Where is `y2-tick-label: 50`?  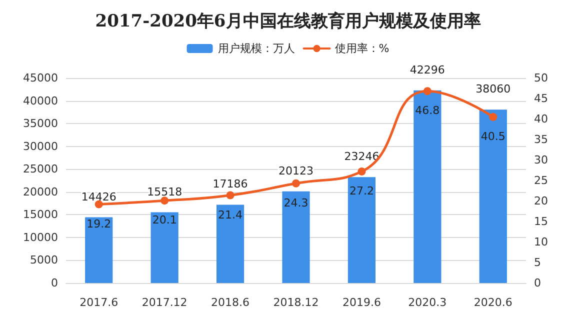
y2-tick-label: 50 is located at coordinates (541, 78).